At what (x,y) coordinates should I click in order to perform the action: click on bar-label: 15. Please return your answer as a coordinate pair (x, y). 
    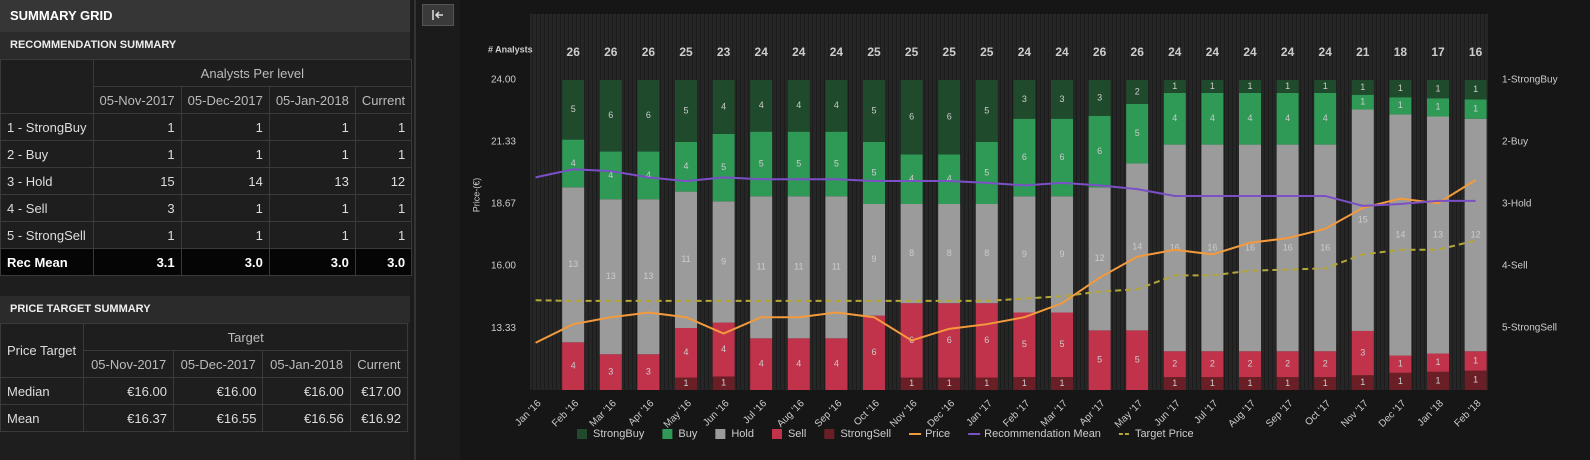
    Looking at the image, I should click on (1363, 220).